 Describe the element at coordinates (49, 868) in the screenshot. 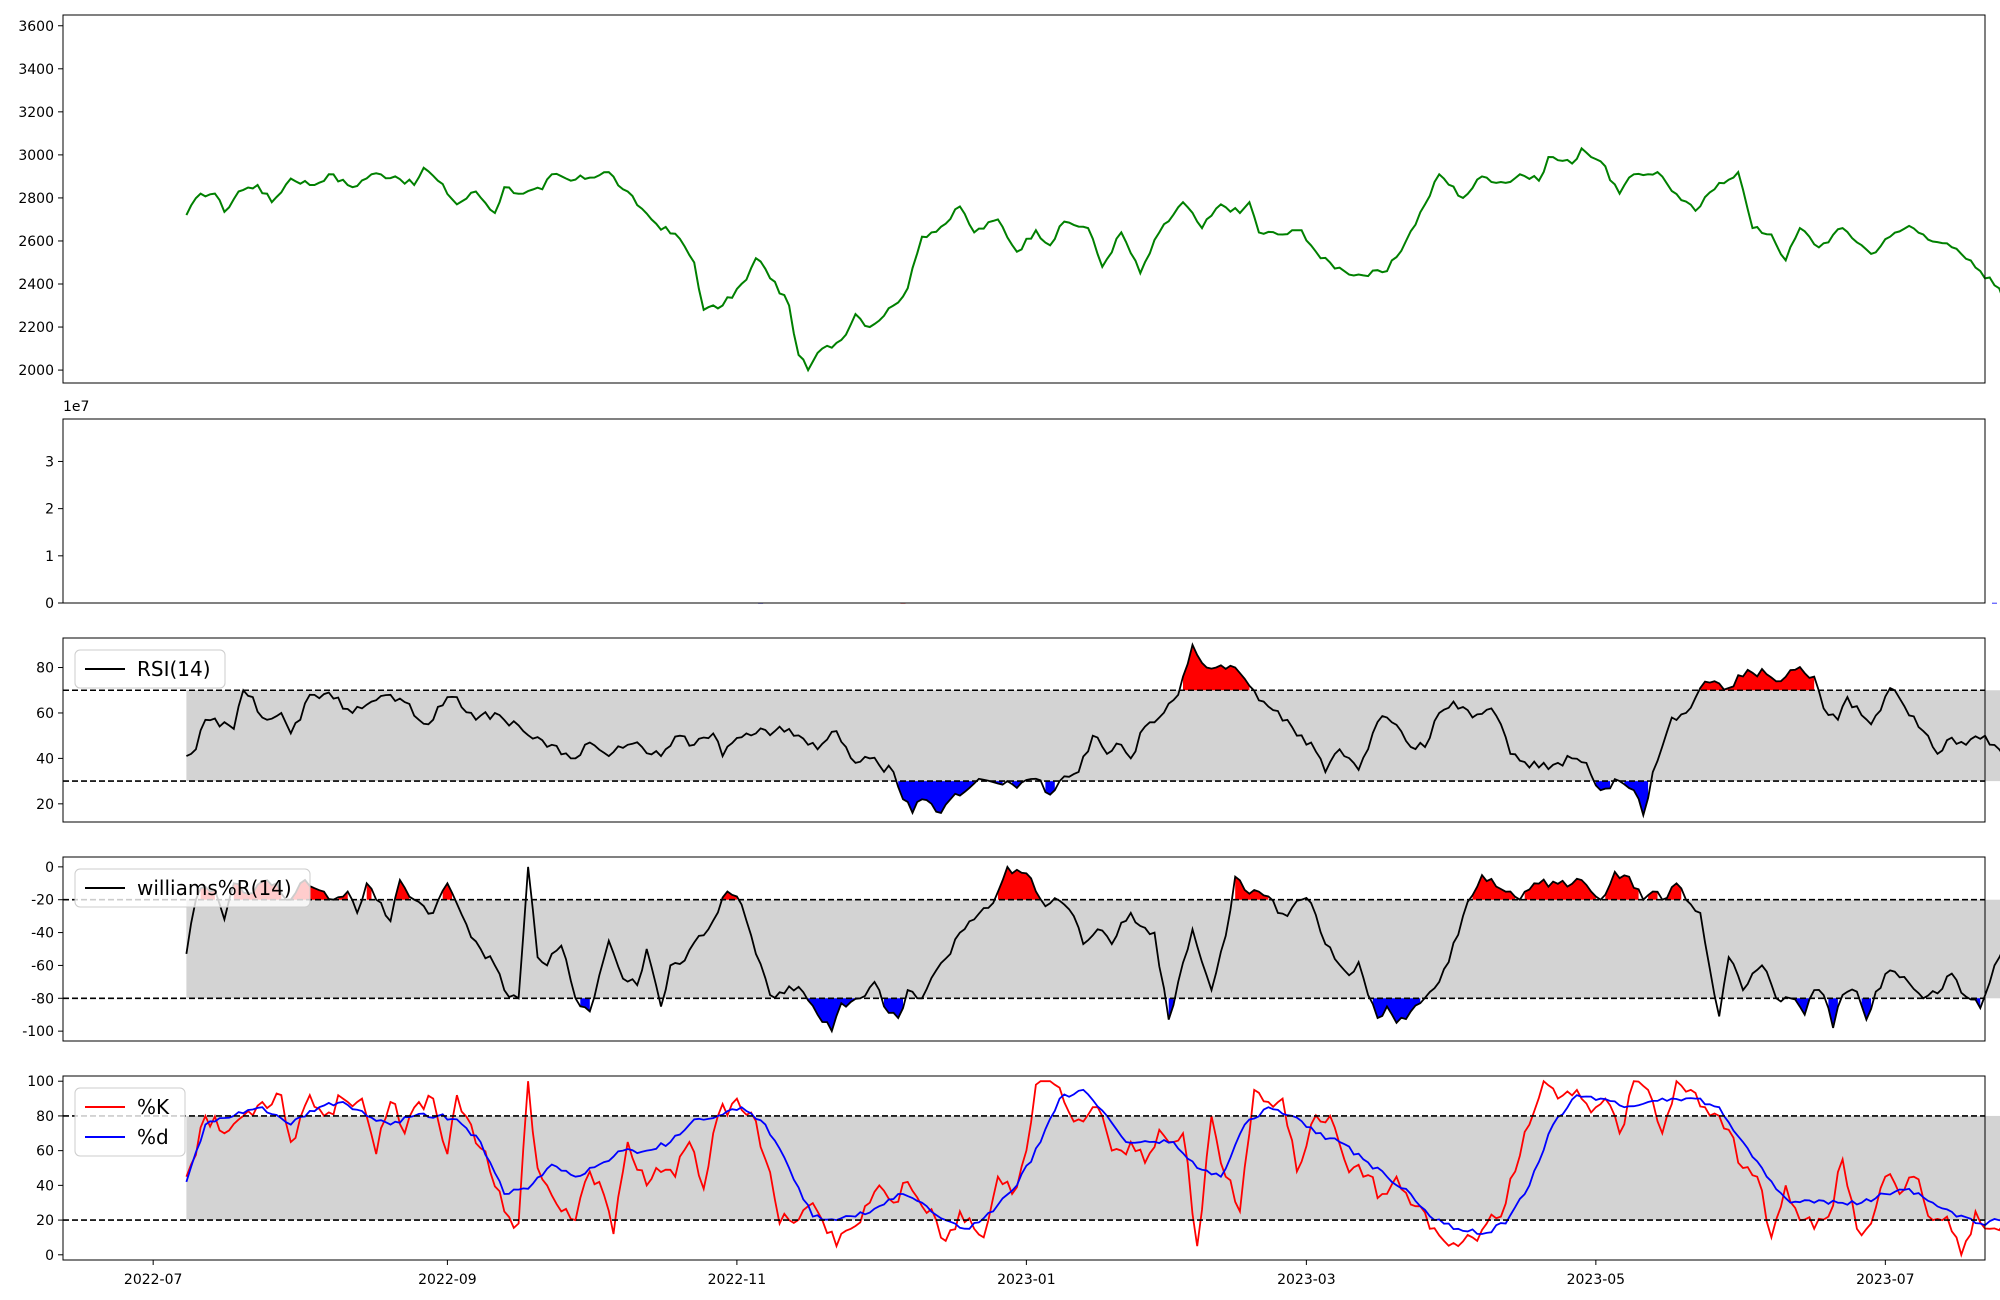

I see `williams-ytick-label: 0` at that location.